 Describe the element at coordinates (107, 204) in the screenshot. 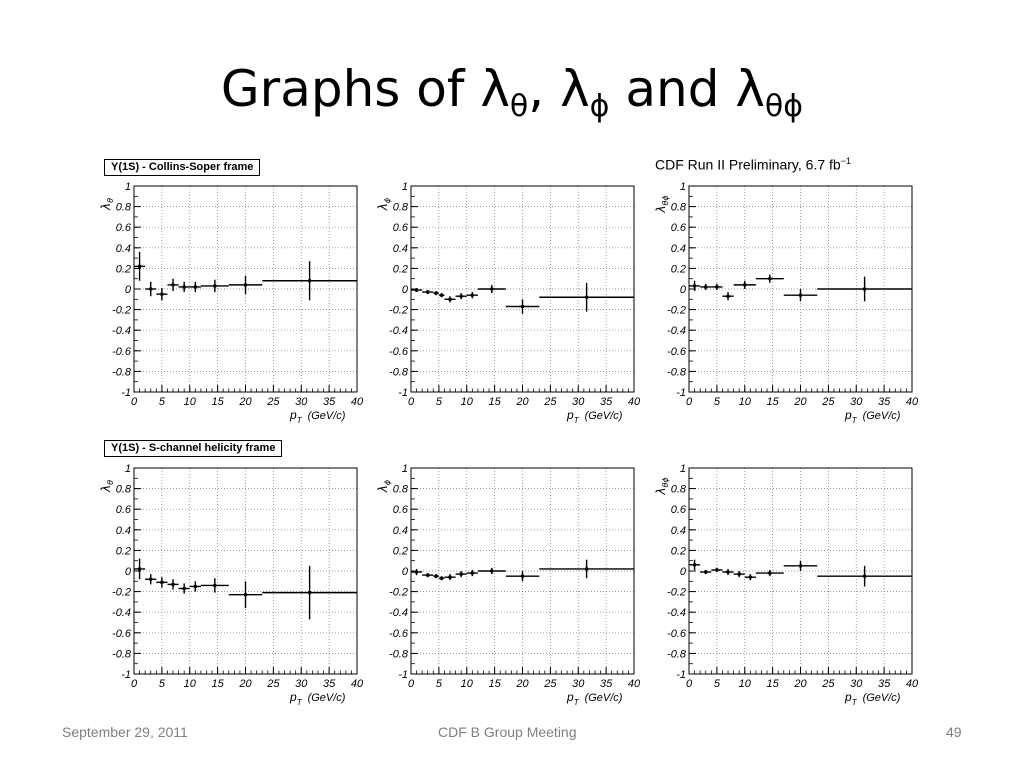

I see `y-axis-label: λθ` at that location.